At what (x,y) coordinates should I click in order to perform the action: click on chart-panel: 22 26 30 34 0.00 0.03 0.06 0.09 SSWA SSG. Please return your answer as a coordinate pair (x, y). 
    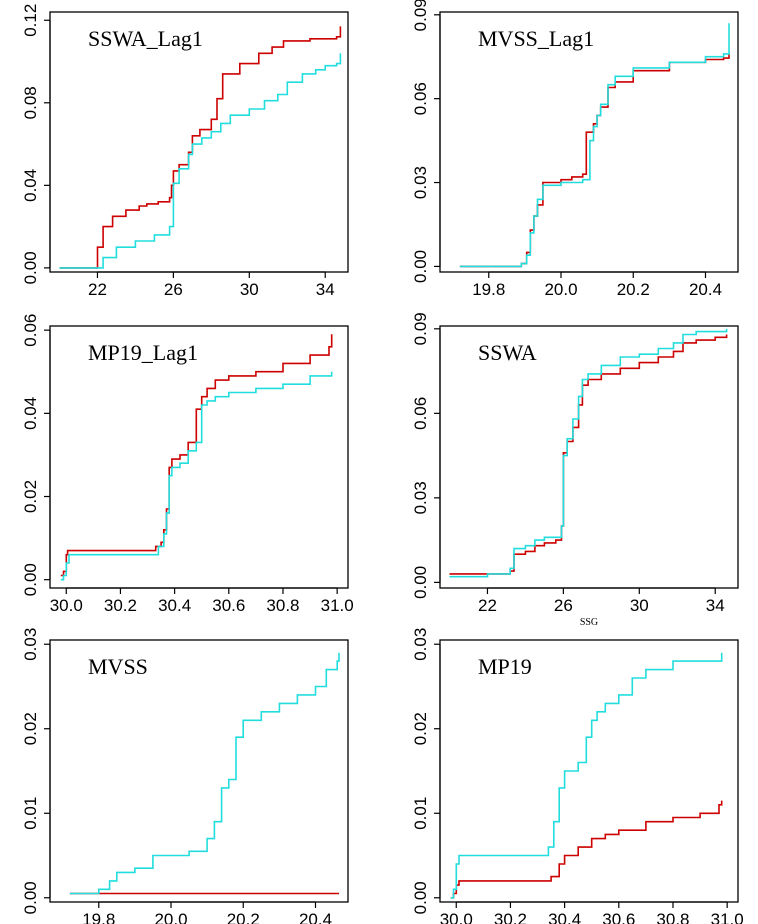
    Looking at the image, I should click on (575, 470).